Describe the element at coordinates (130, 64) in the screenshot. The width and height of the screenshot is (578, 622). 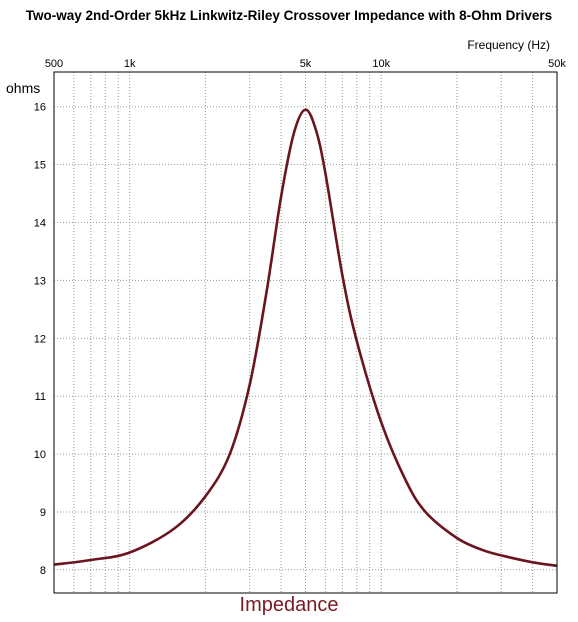
I see `x-tick-label: 1k` at that location.